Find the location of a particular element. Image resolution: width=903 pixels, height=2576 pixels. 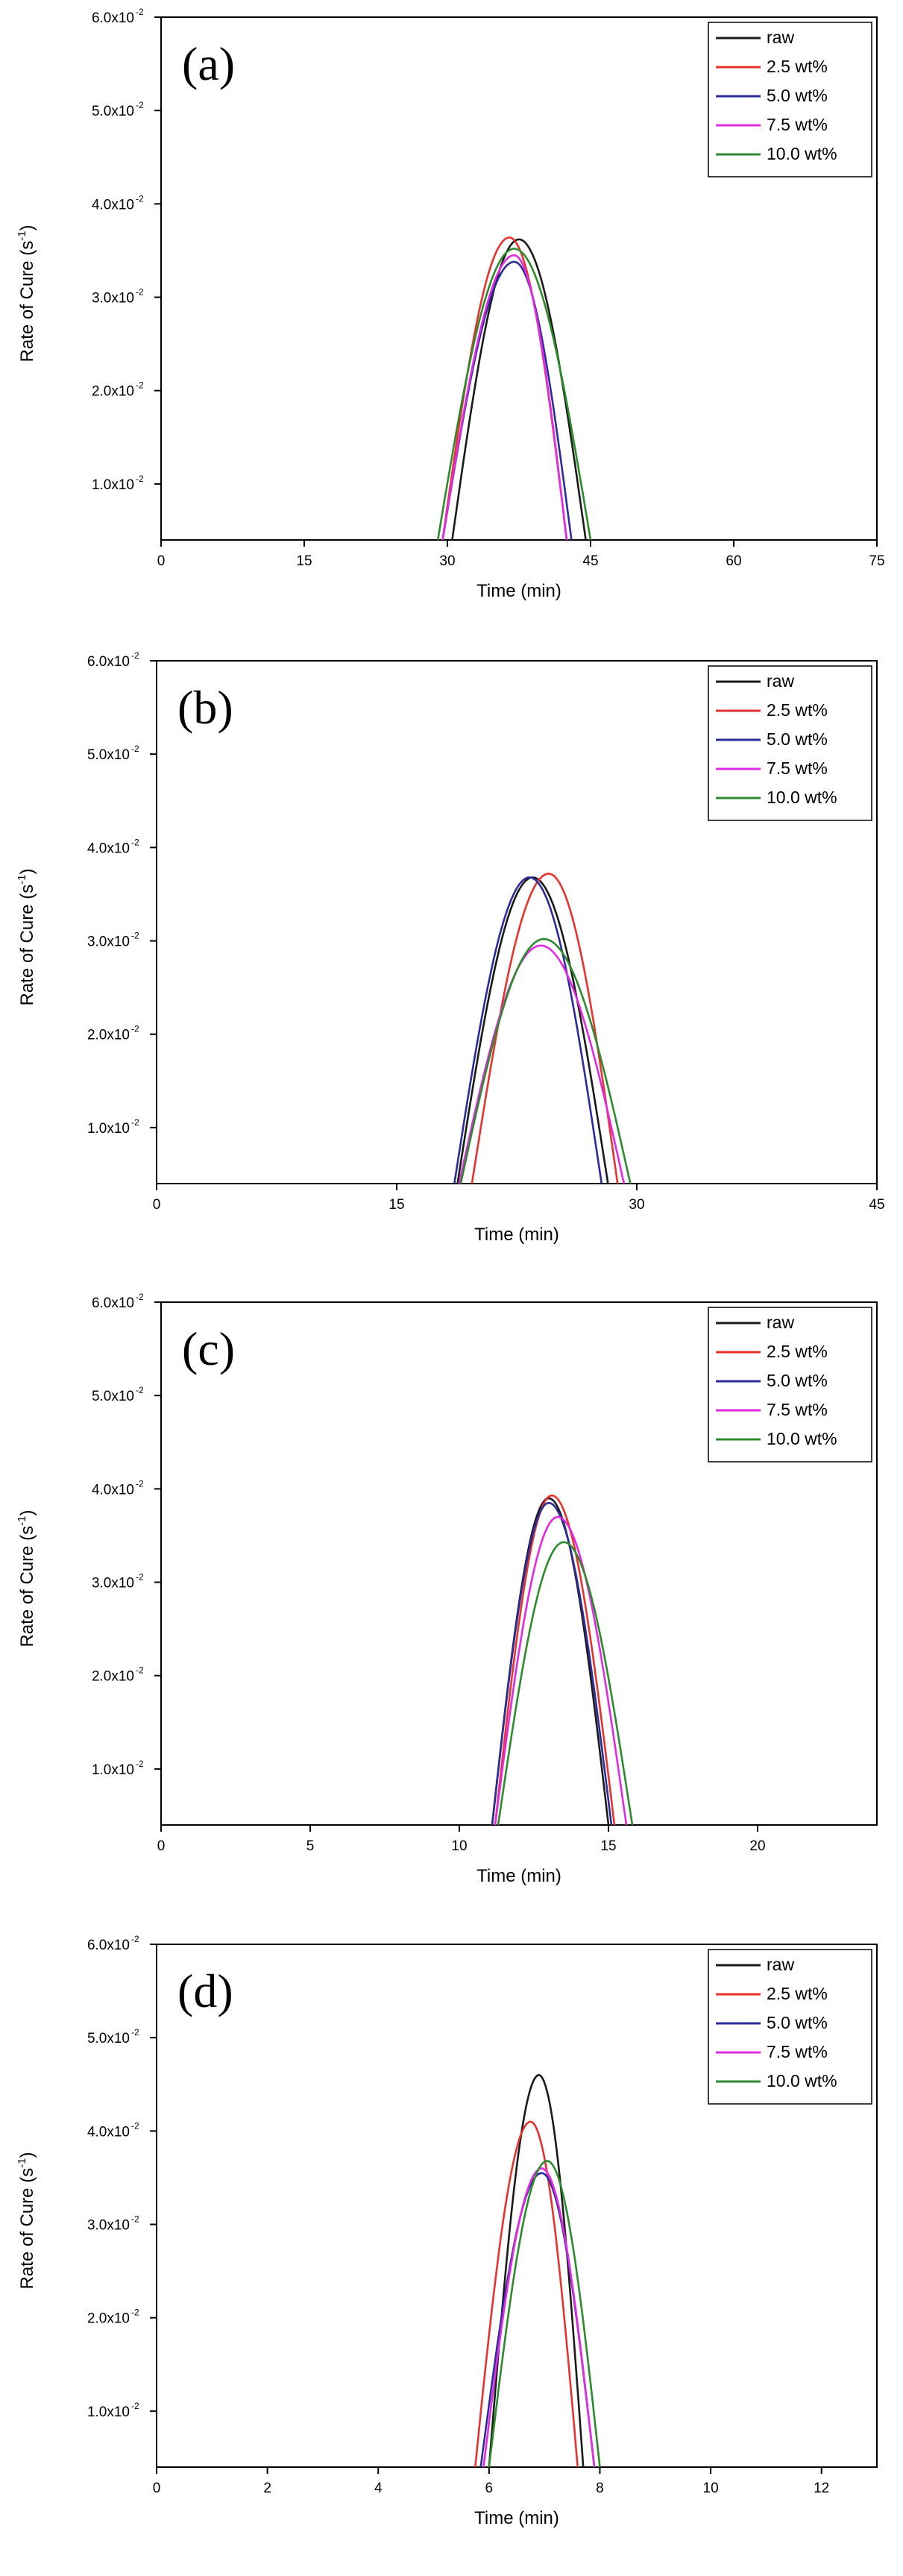

series-line-5-0-wt- is located at coordinates (552, 1663).